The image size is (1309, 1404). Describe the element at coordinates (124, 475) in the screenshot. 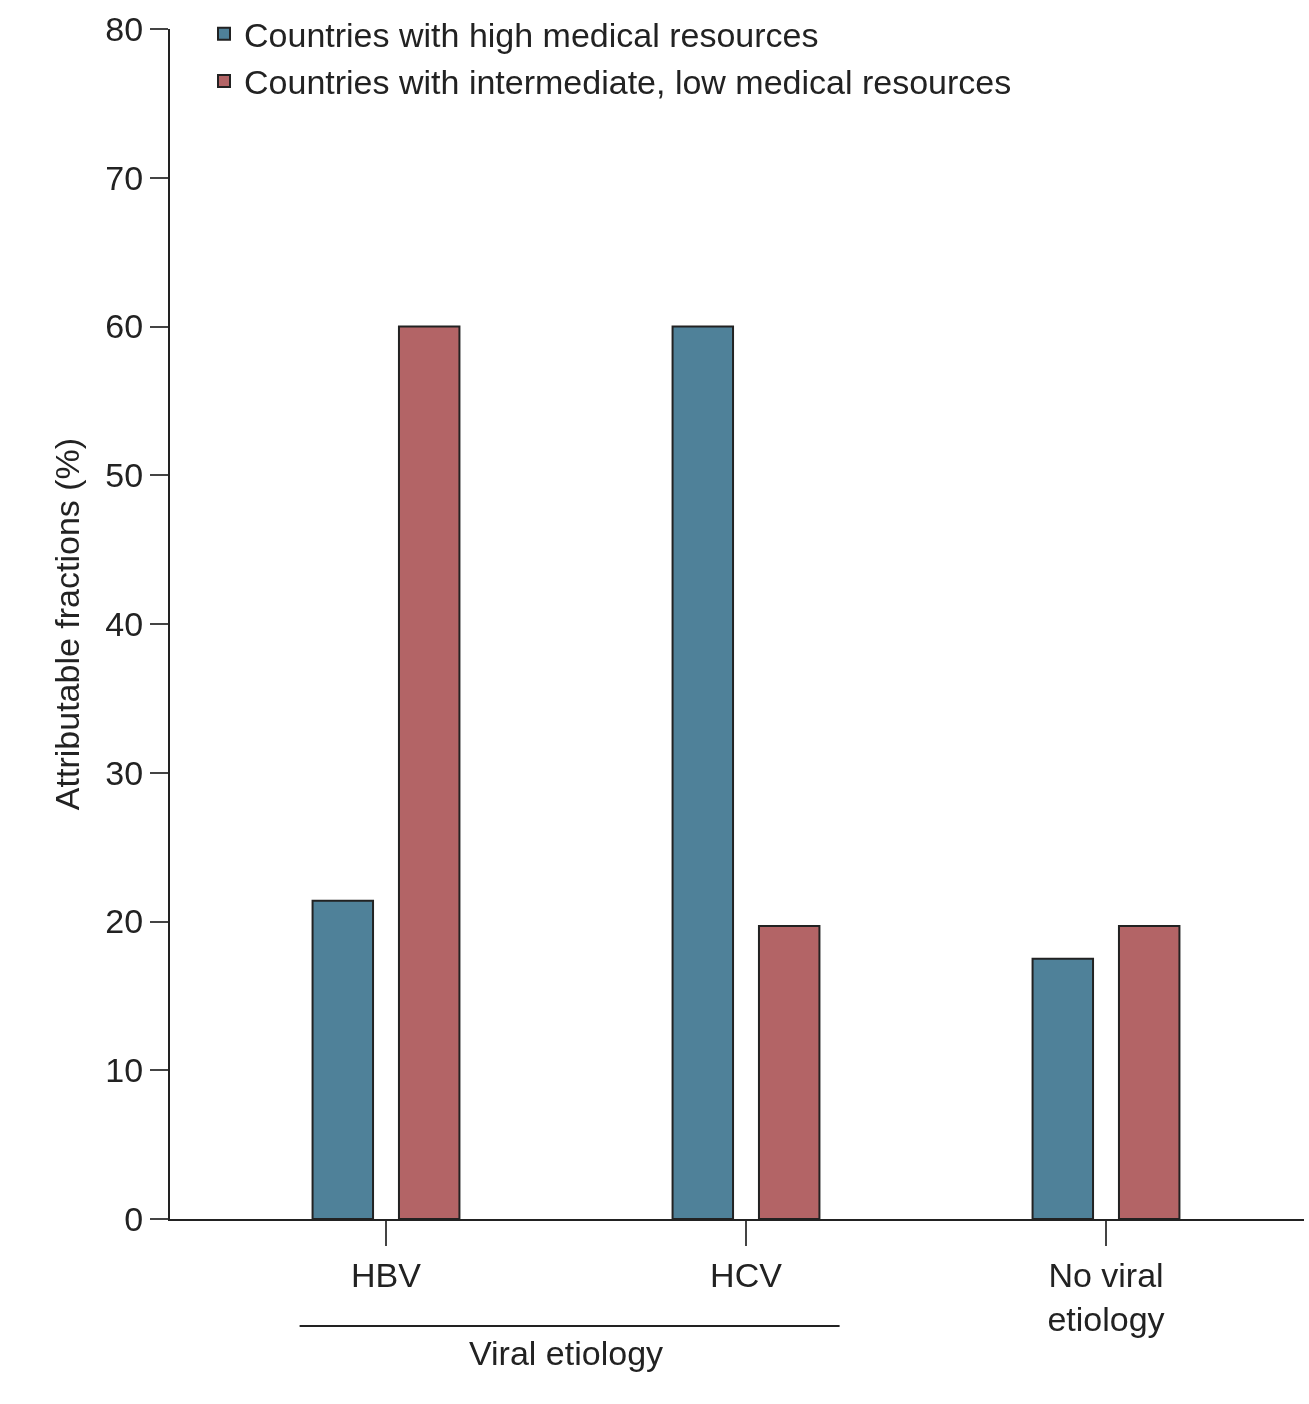

I see `y-tick-label: 50` at that location.